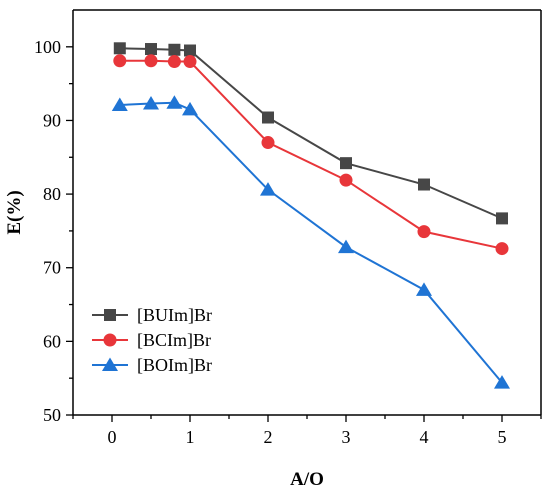 The image size is (550, 493). What do you see at coordinates (14, 212) in the screenshot?
I see `y-axis-title: E(%)` at bounding box center [14, 212].